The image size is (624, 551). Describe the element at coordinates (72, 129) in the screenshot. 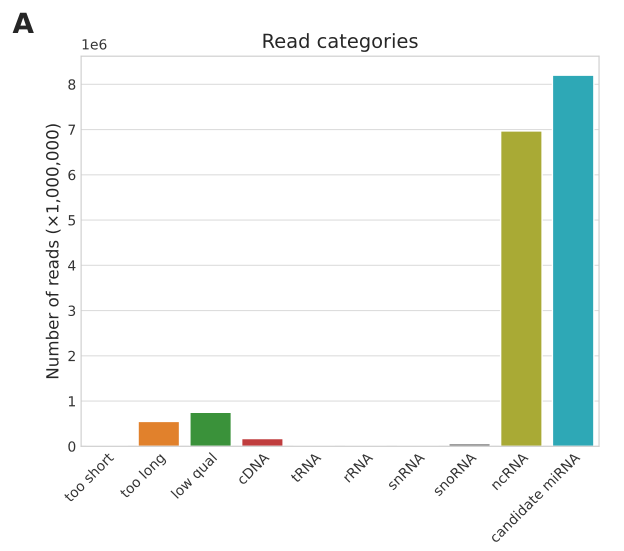

I see `y-tick-label: 7` at that location.